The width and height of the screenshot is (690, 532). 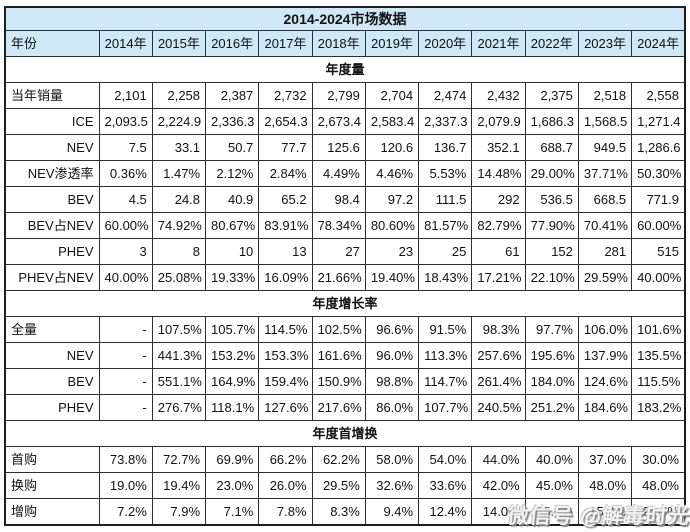 What do you see at coordinates (285, 355) in the screenshot?
I see `data-cell: 153.3%` at bounding box center [285, 355].